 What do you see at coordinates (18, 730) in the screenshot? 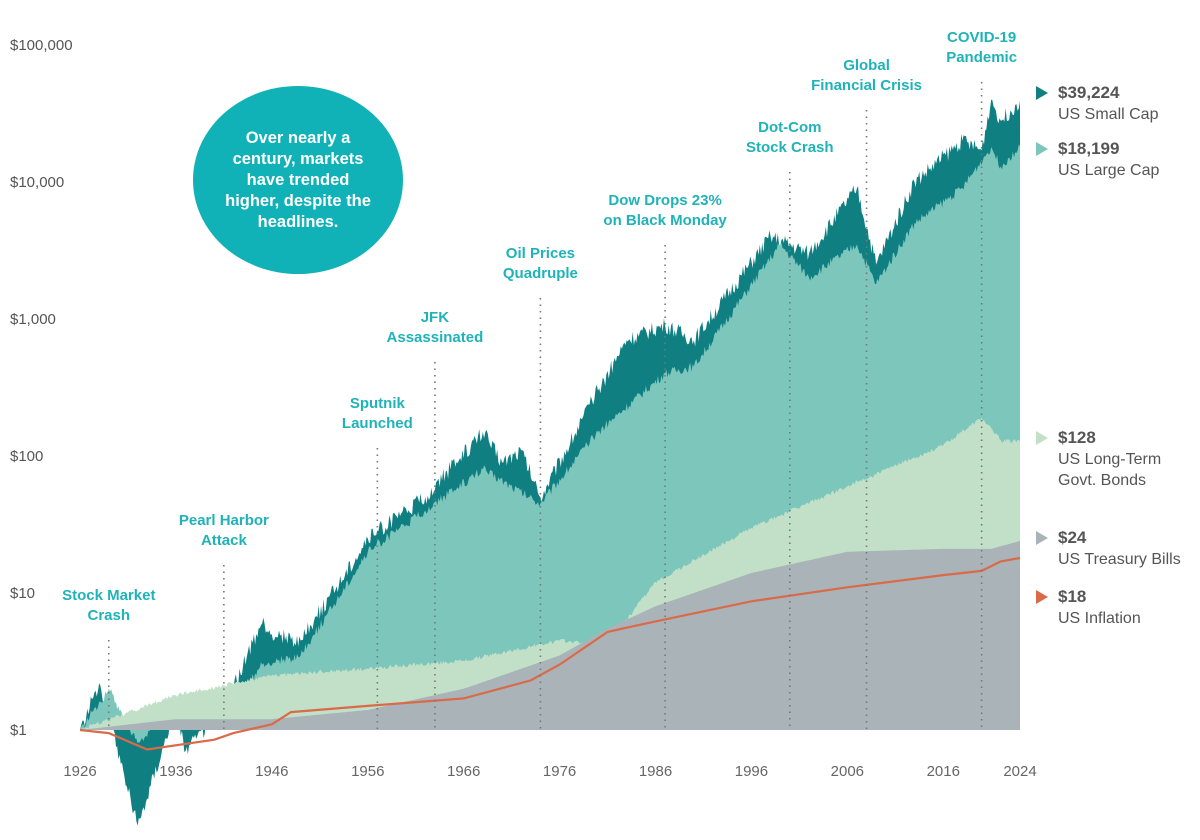
I see `y-tick-label: $1` at bounding box center [18, 730].